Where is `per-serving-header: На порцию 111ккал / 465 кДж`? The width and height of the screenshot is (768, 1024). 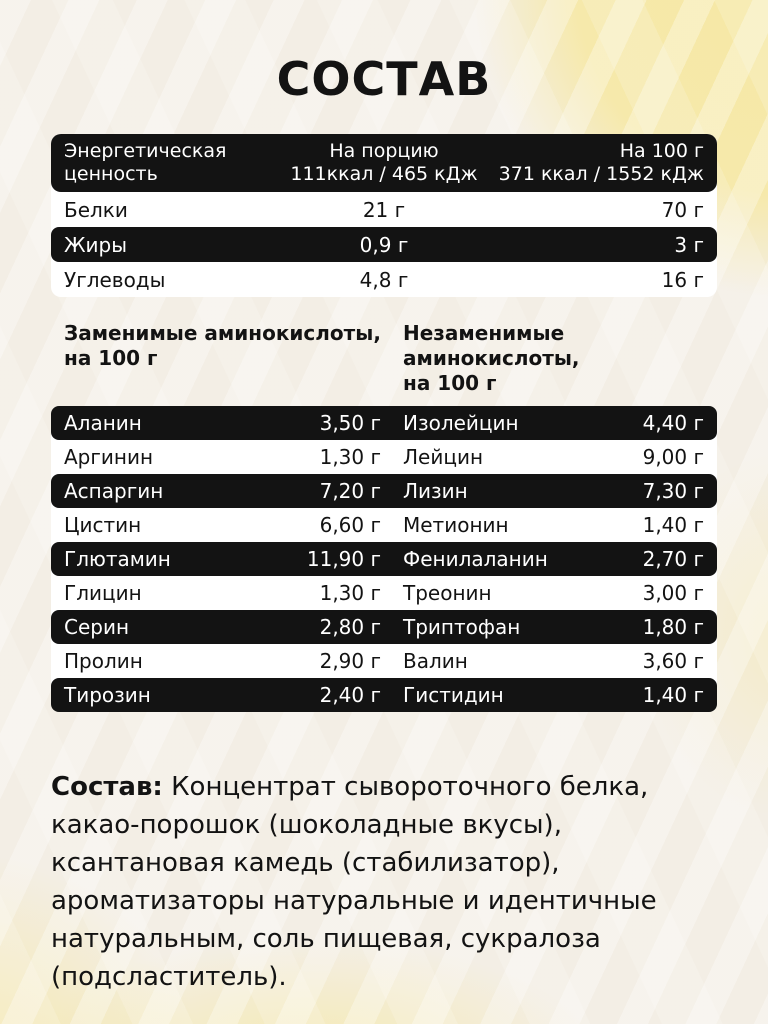 per-serving-header: На порцию 111ккал / 465 кДж is located at coordinates (383, 163).